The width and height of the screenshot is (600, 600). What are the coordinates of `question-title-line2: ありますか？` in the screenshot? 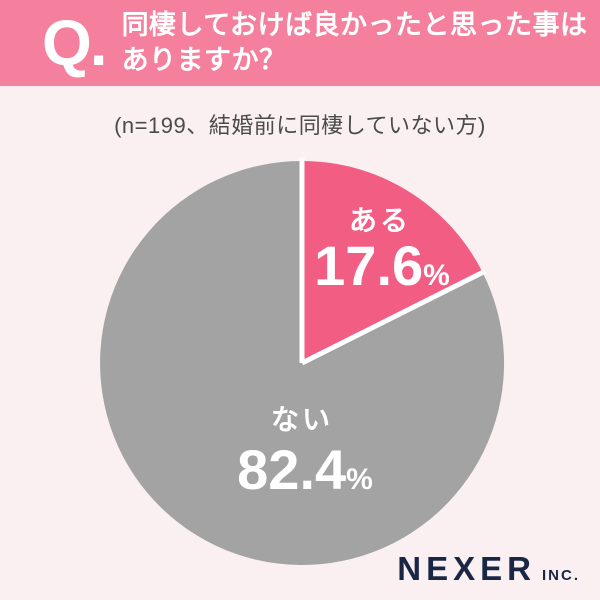 It's located at (204, 60).